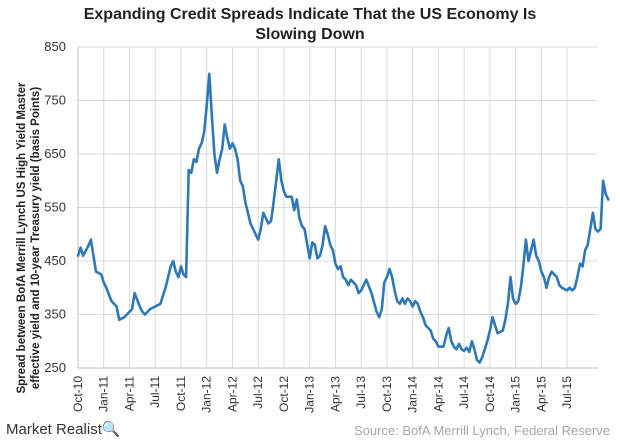 This screenshot has height=443, width=620. What do you see at coordinates (232, 394) in the screenshot?
I see `x-tick-label: Apr-12` at bounding box center [232, 394].